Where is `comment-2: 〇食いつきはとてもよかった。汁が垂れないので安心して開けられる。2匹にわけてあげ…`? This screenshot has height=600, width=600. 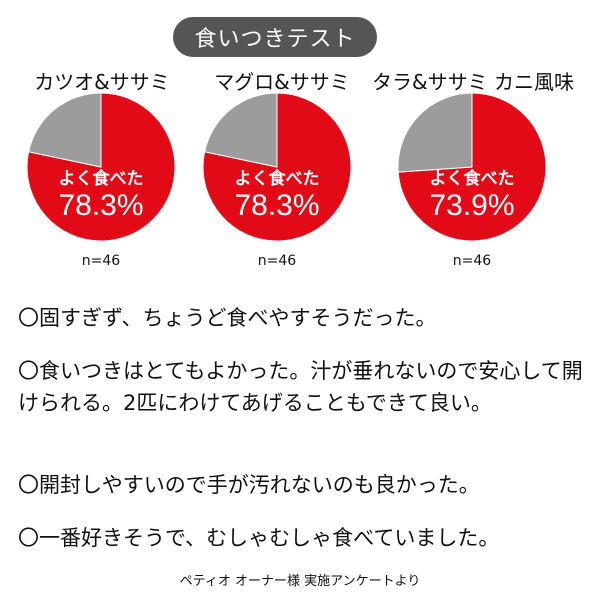 comment-2: 〇食いつきはとてもよかった。汁が垂れないので安心して開けられる。2匹にわけてあげ… is located at coordinates (300, 387).